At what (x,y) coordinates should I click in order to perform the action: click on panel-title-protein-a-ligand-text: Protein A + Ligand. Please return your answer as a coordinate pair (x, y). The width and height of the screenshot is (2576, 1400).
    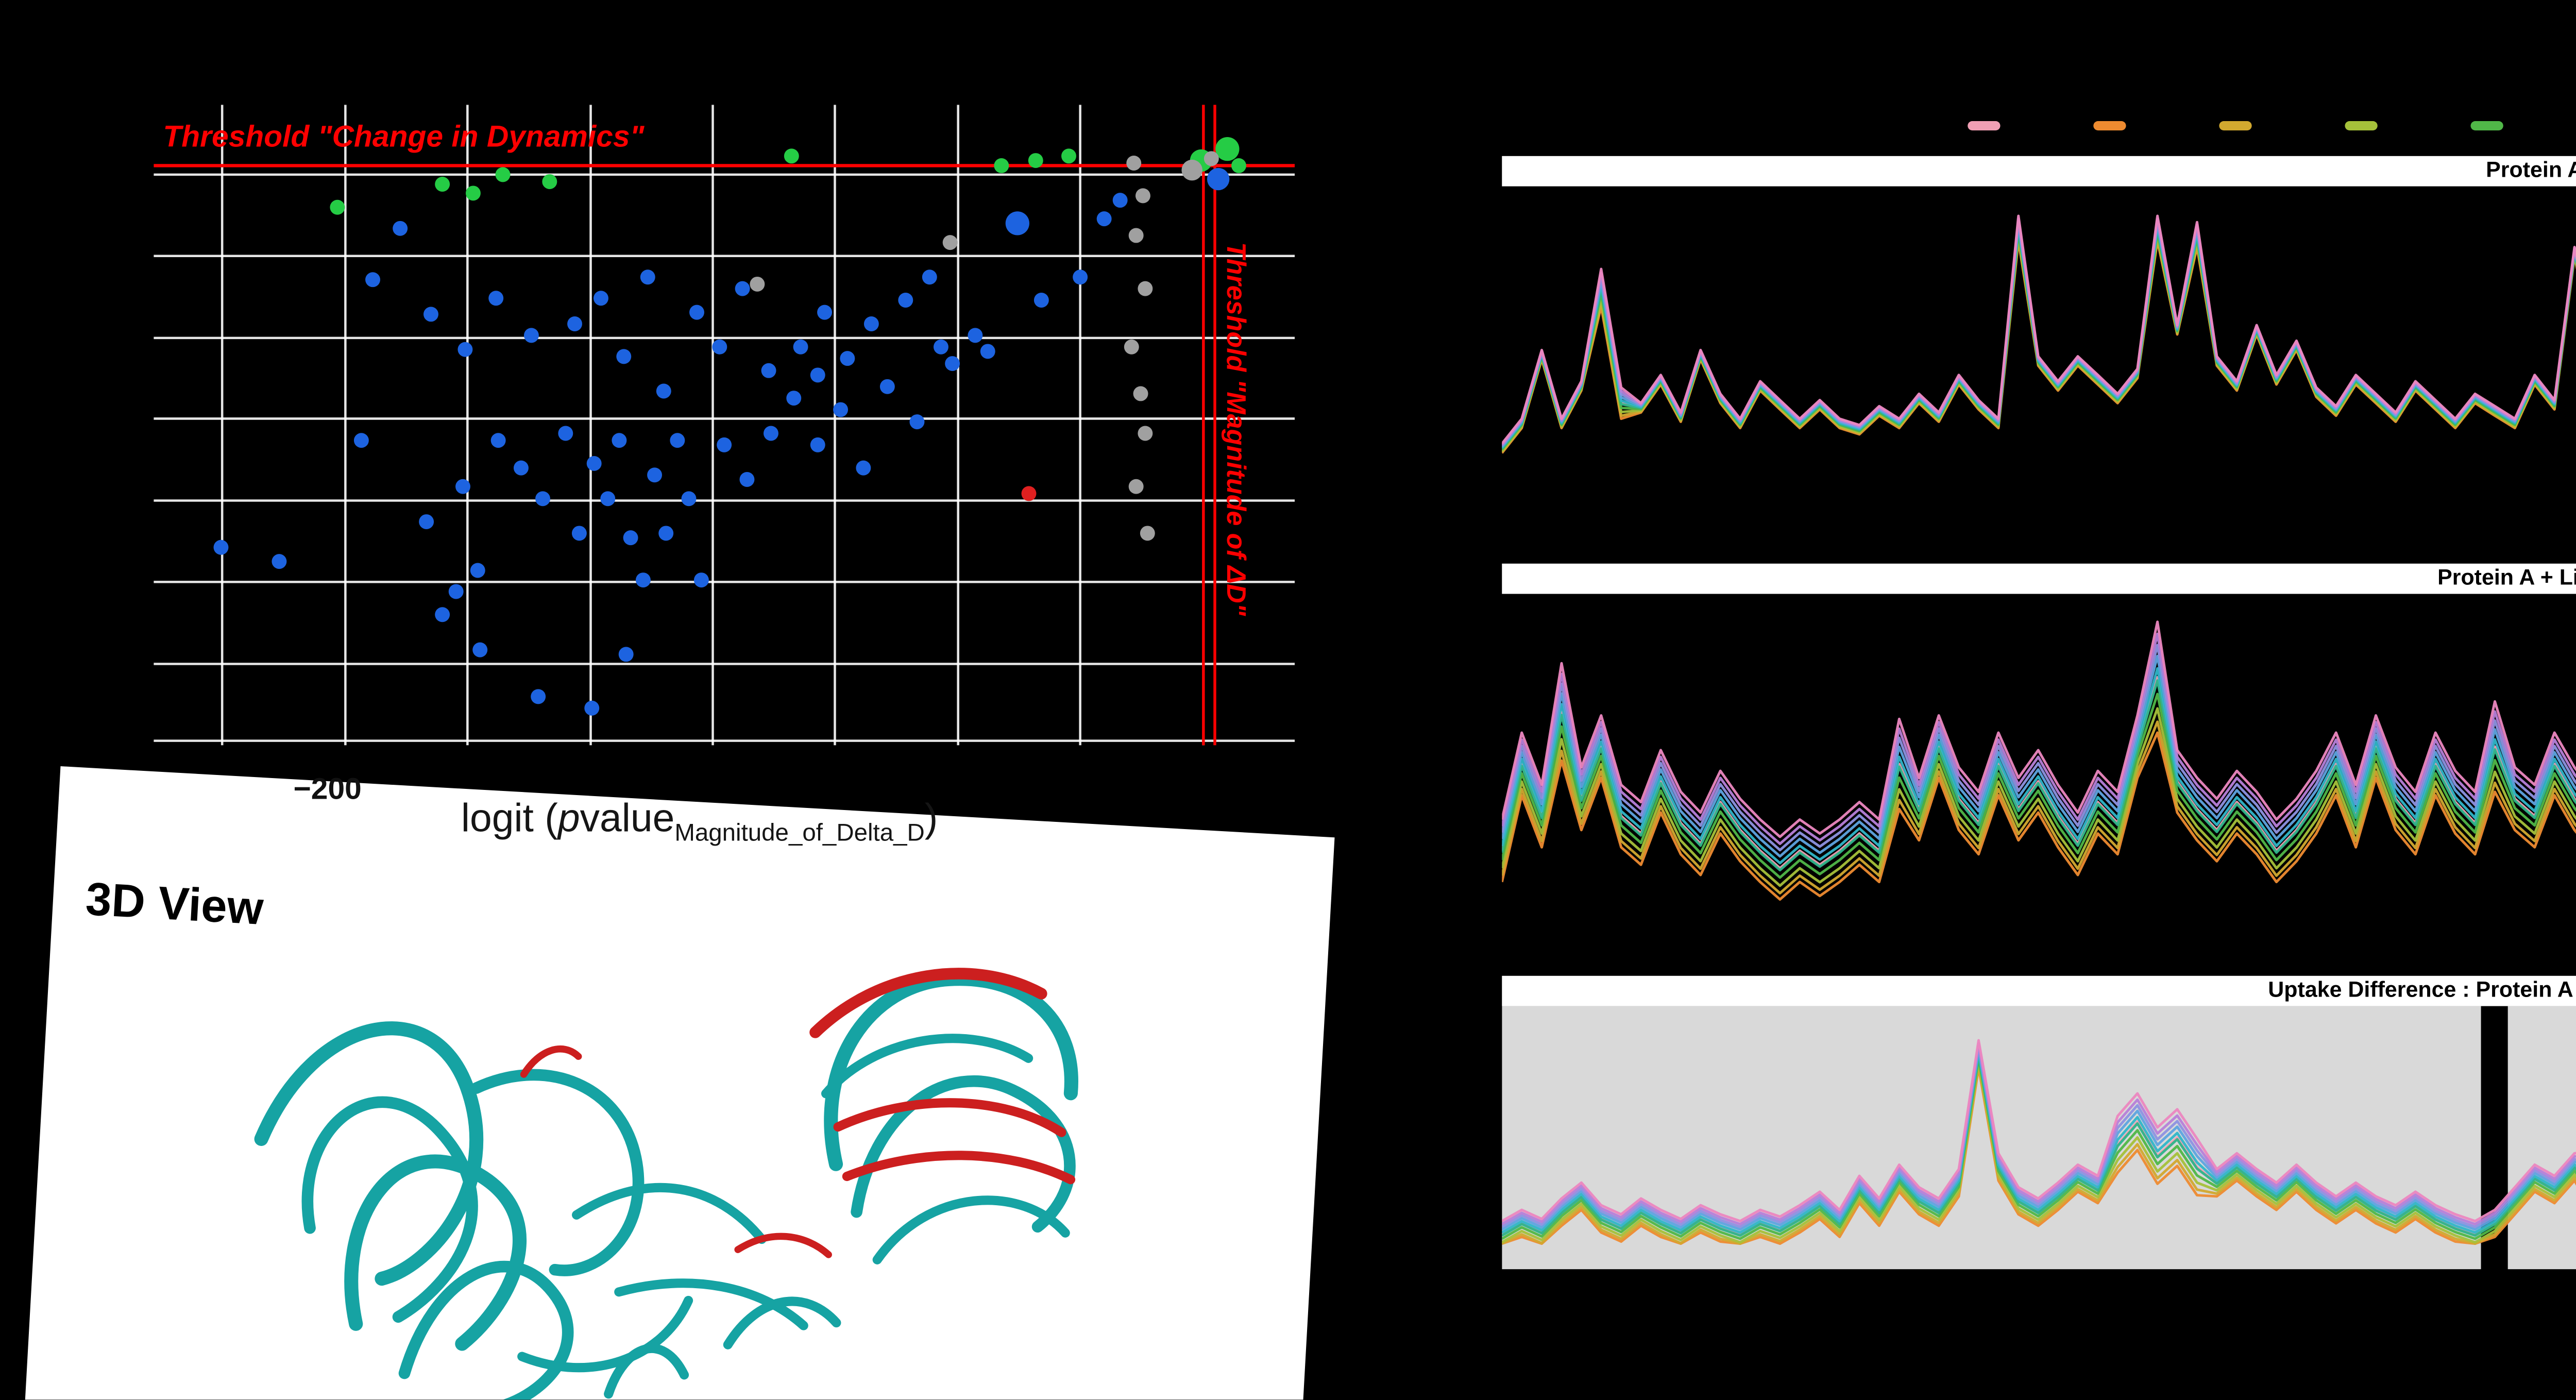
    Looking at the image, I should click on (2506, 579).